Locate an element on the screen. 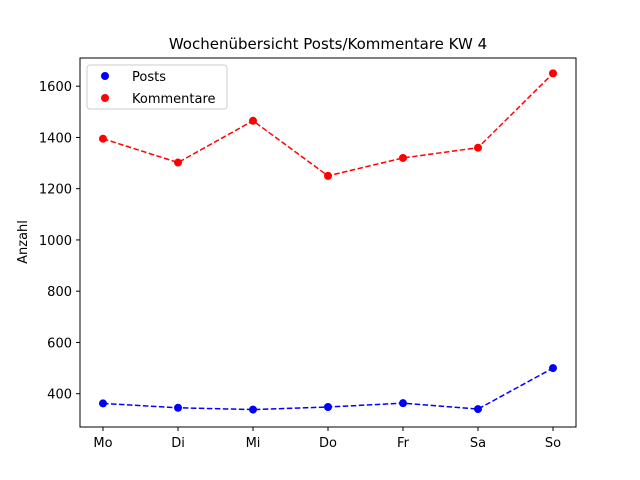 The height and width of the screenshot is (480, 640). legend: Posts Kommentare is located at coordinates (157, 87).